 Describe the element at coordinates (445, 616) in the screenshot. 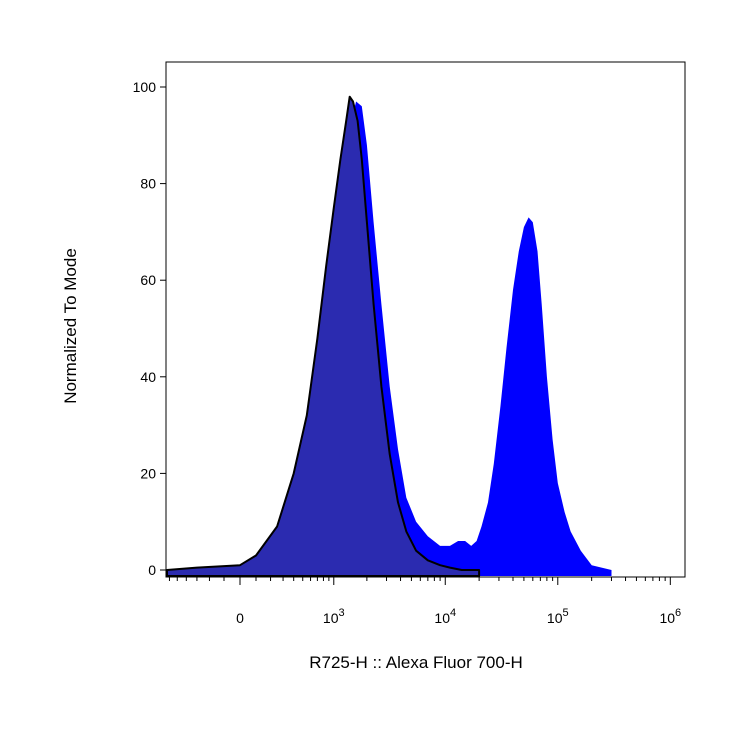

I see `x-tick-label: 10⁴` at that location.